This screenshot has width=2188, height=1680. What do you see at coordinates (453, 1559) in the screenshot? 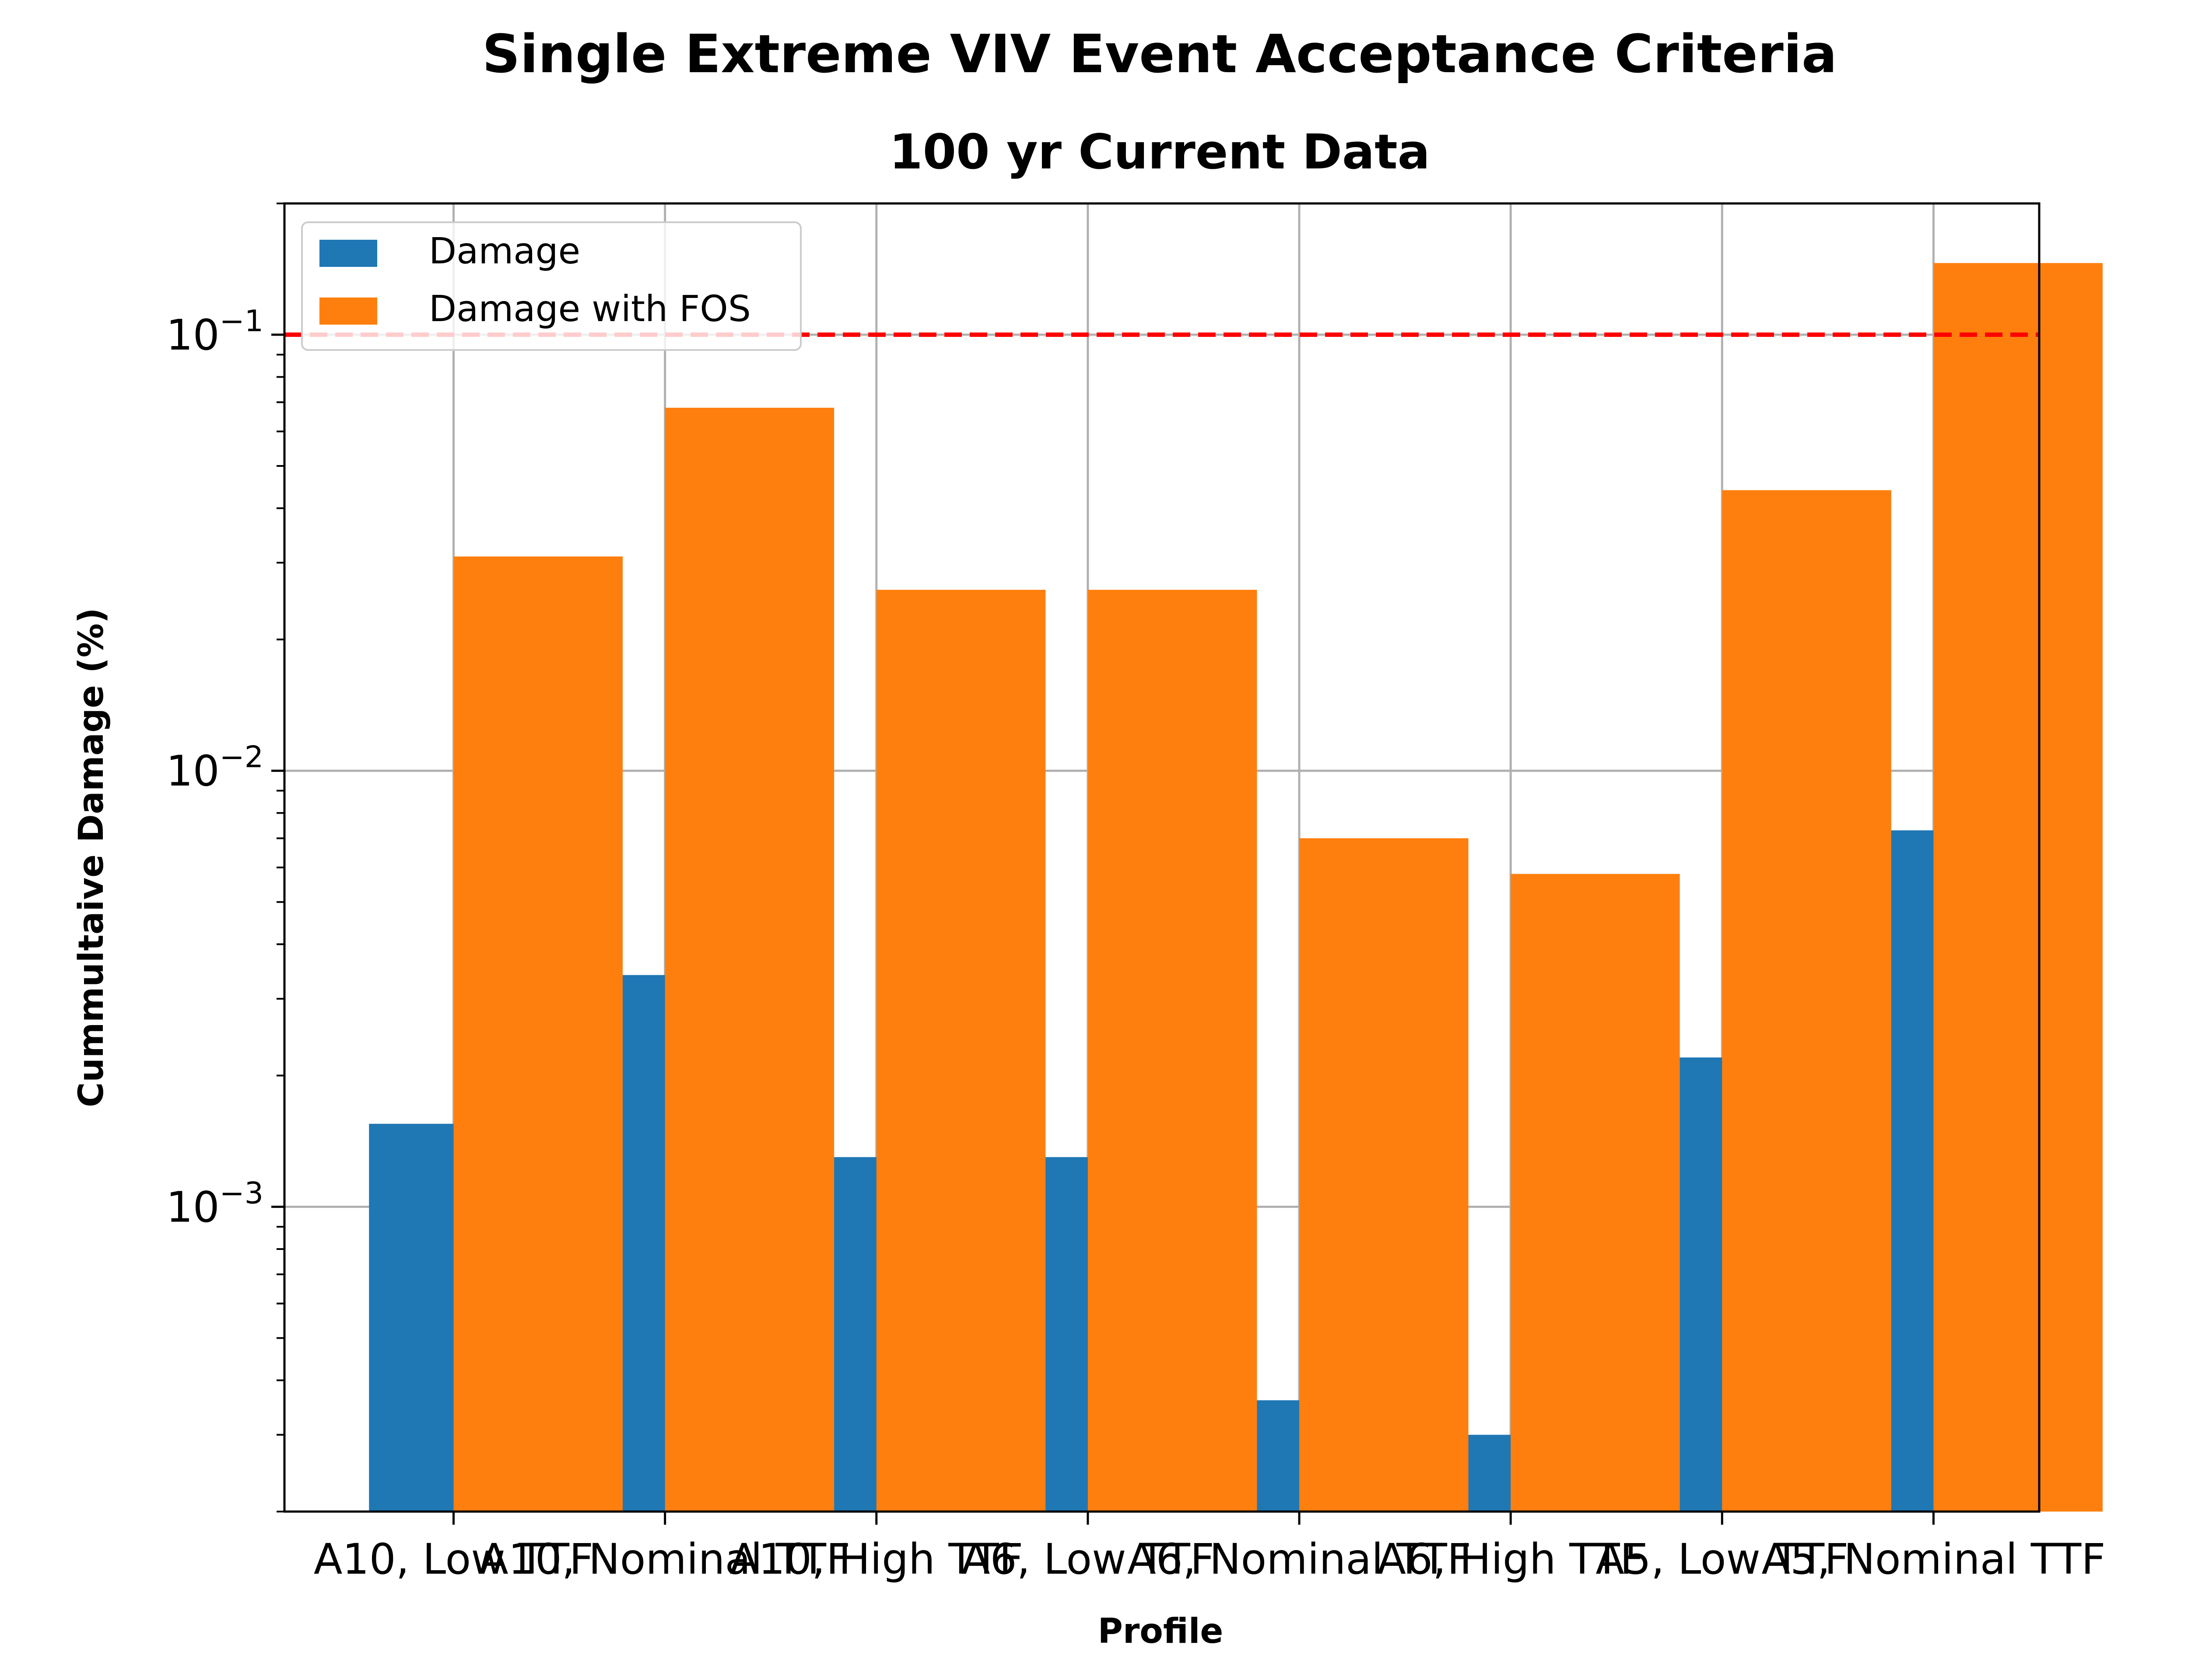
I see `x-tick-label: A10, Low TTF` at bounding box center [453, 1559].